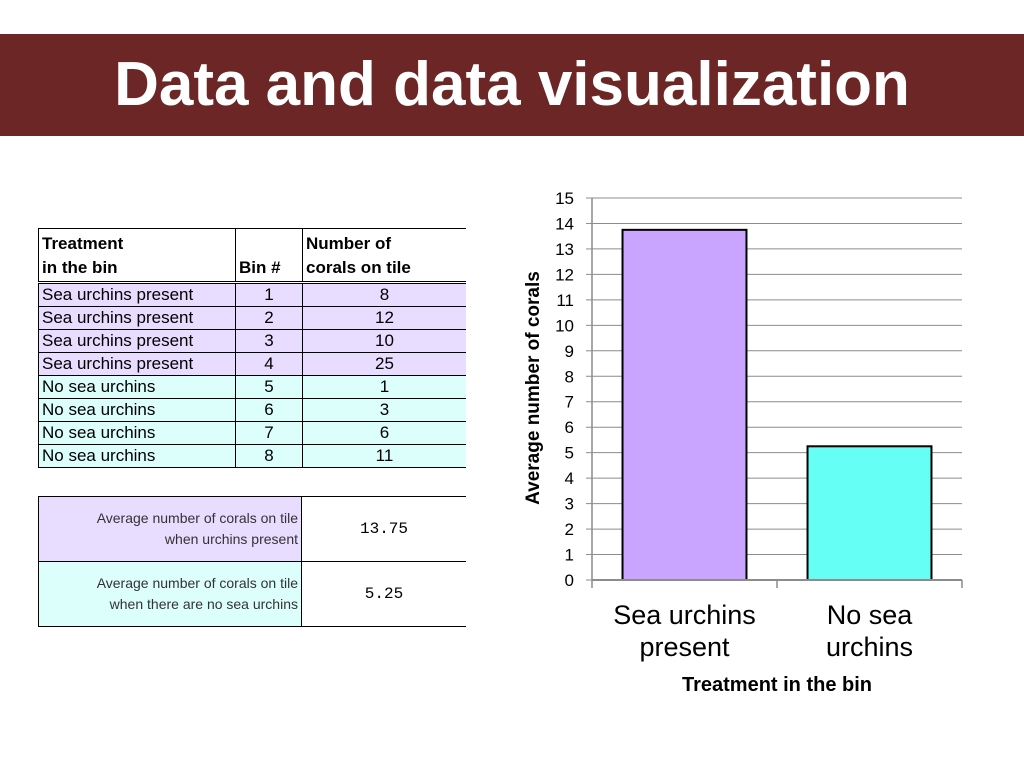 The width and height of the screenshot is (1024, 768). Describe the element at coordinates (83, 243) in the screenshot. I see `header-treatment-line1: Treatment` at that location.